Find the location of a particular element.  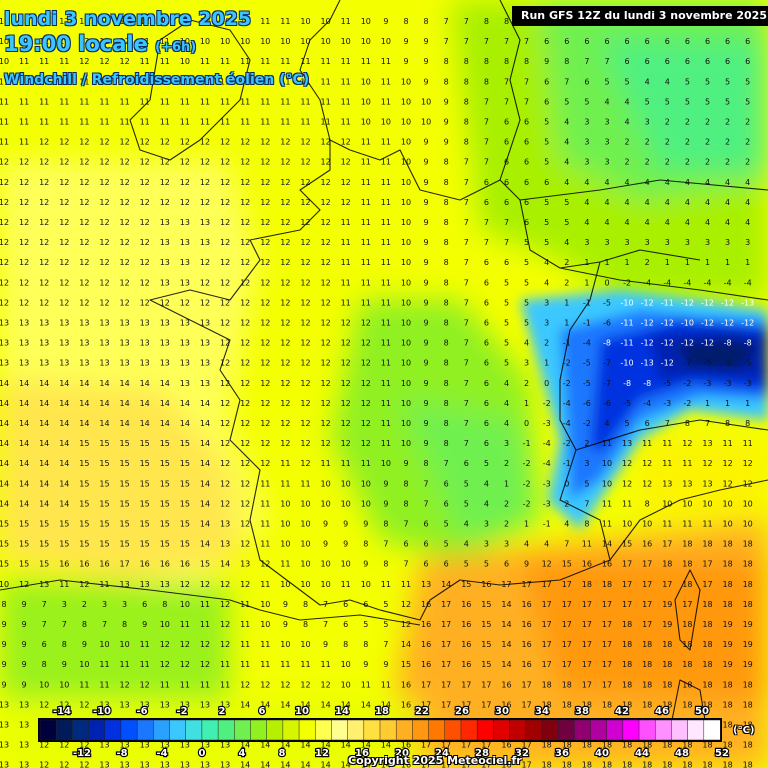

grid-value: -3 is located at coordinates (547, 503).